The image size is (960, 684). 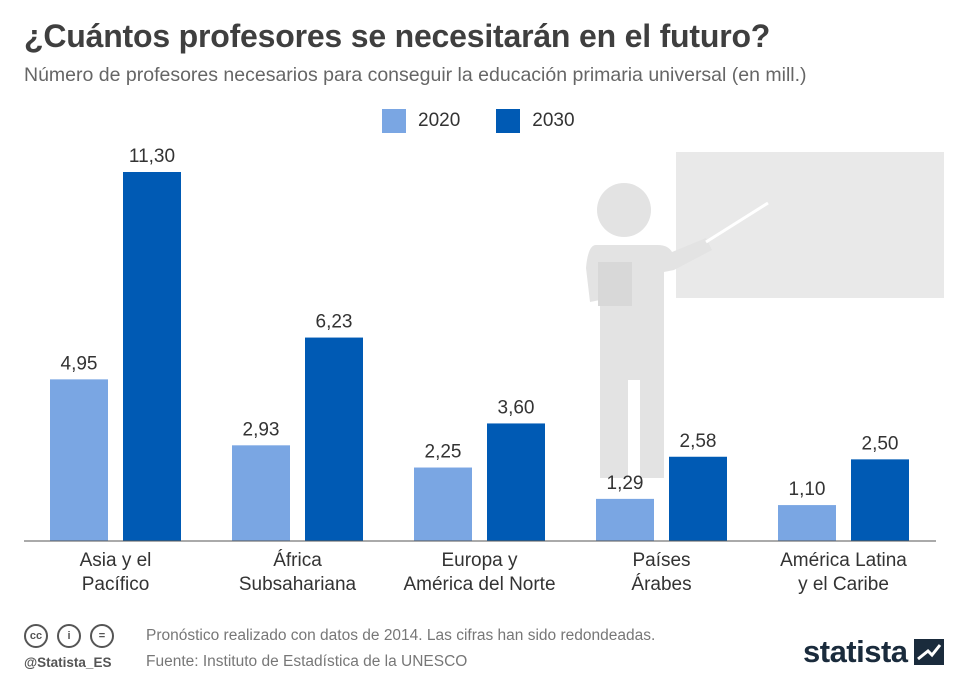 What do you see at coordinates (102, 636) in the screenshot?
I see `no-derivatives-icon: =` at bounding box center [102, 636].